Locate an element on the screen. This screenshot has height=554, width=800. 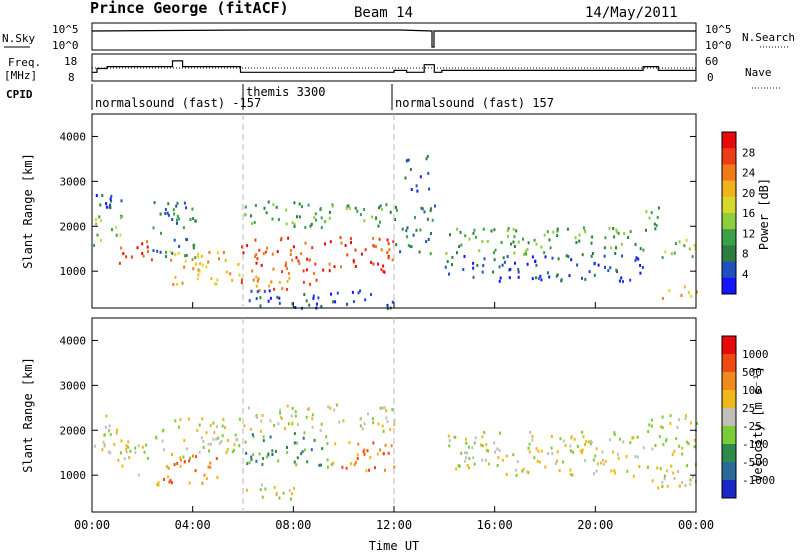
colorbar-swatch is located at coordinates (729, 286).